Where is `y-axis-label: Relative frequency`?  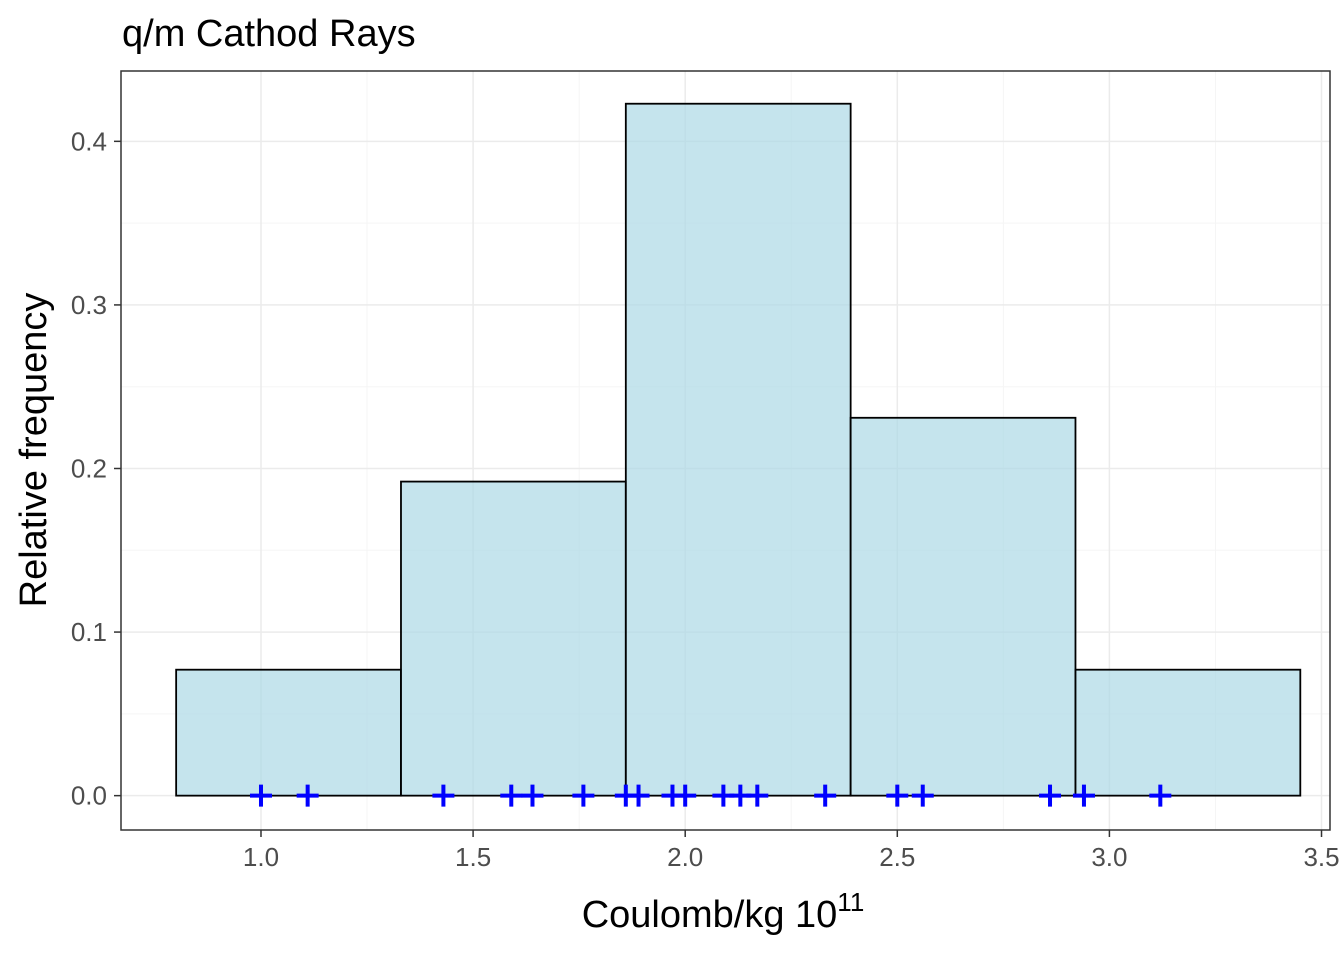
y-axis-label: Relative frequency is located at coordinates (34, 450).